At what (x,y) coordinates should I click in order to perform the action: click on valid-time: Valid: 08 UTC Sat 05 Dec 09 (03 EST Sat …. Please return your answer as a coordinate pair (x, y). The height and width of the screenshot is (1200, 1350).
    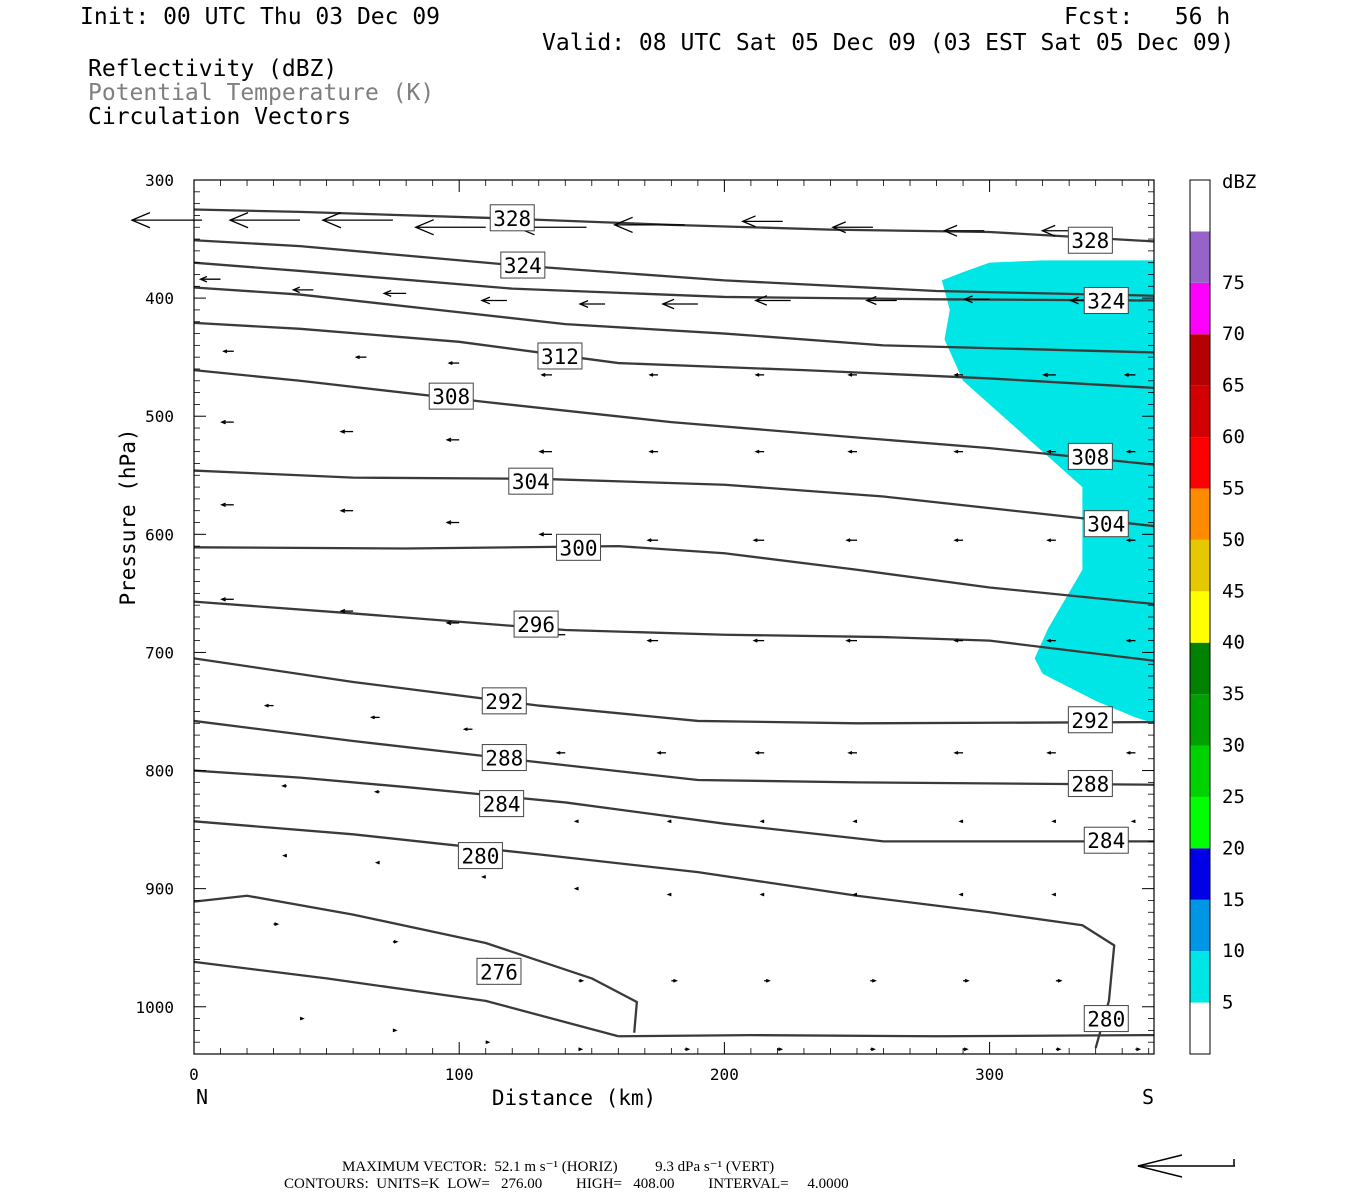
    Looking at the image, I should click on (888, 43).